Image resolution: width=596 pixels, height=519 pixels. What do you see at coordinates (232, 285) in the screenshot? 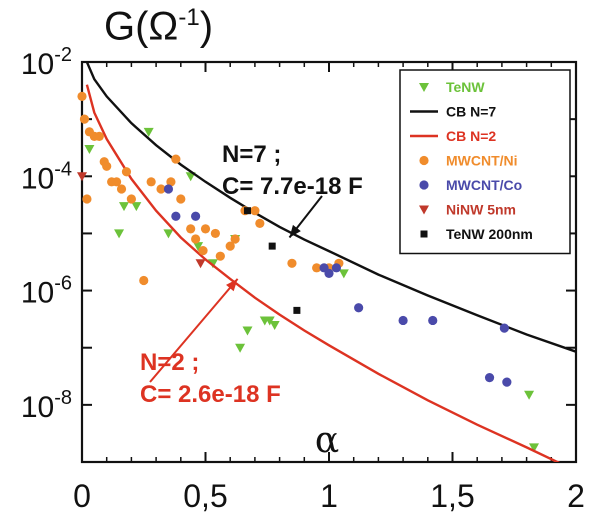
I see `annotation-n2-arrowhead` at bounding box center [232, 285].